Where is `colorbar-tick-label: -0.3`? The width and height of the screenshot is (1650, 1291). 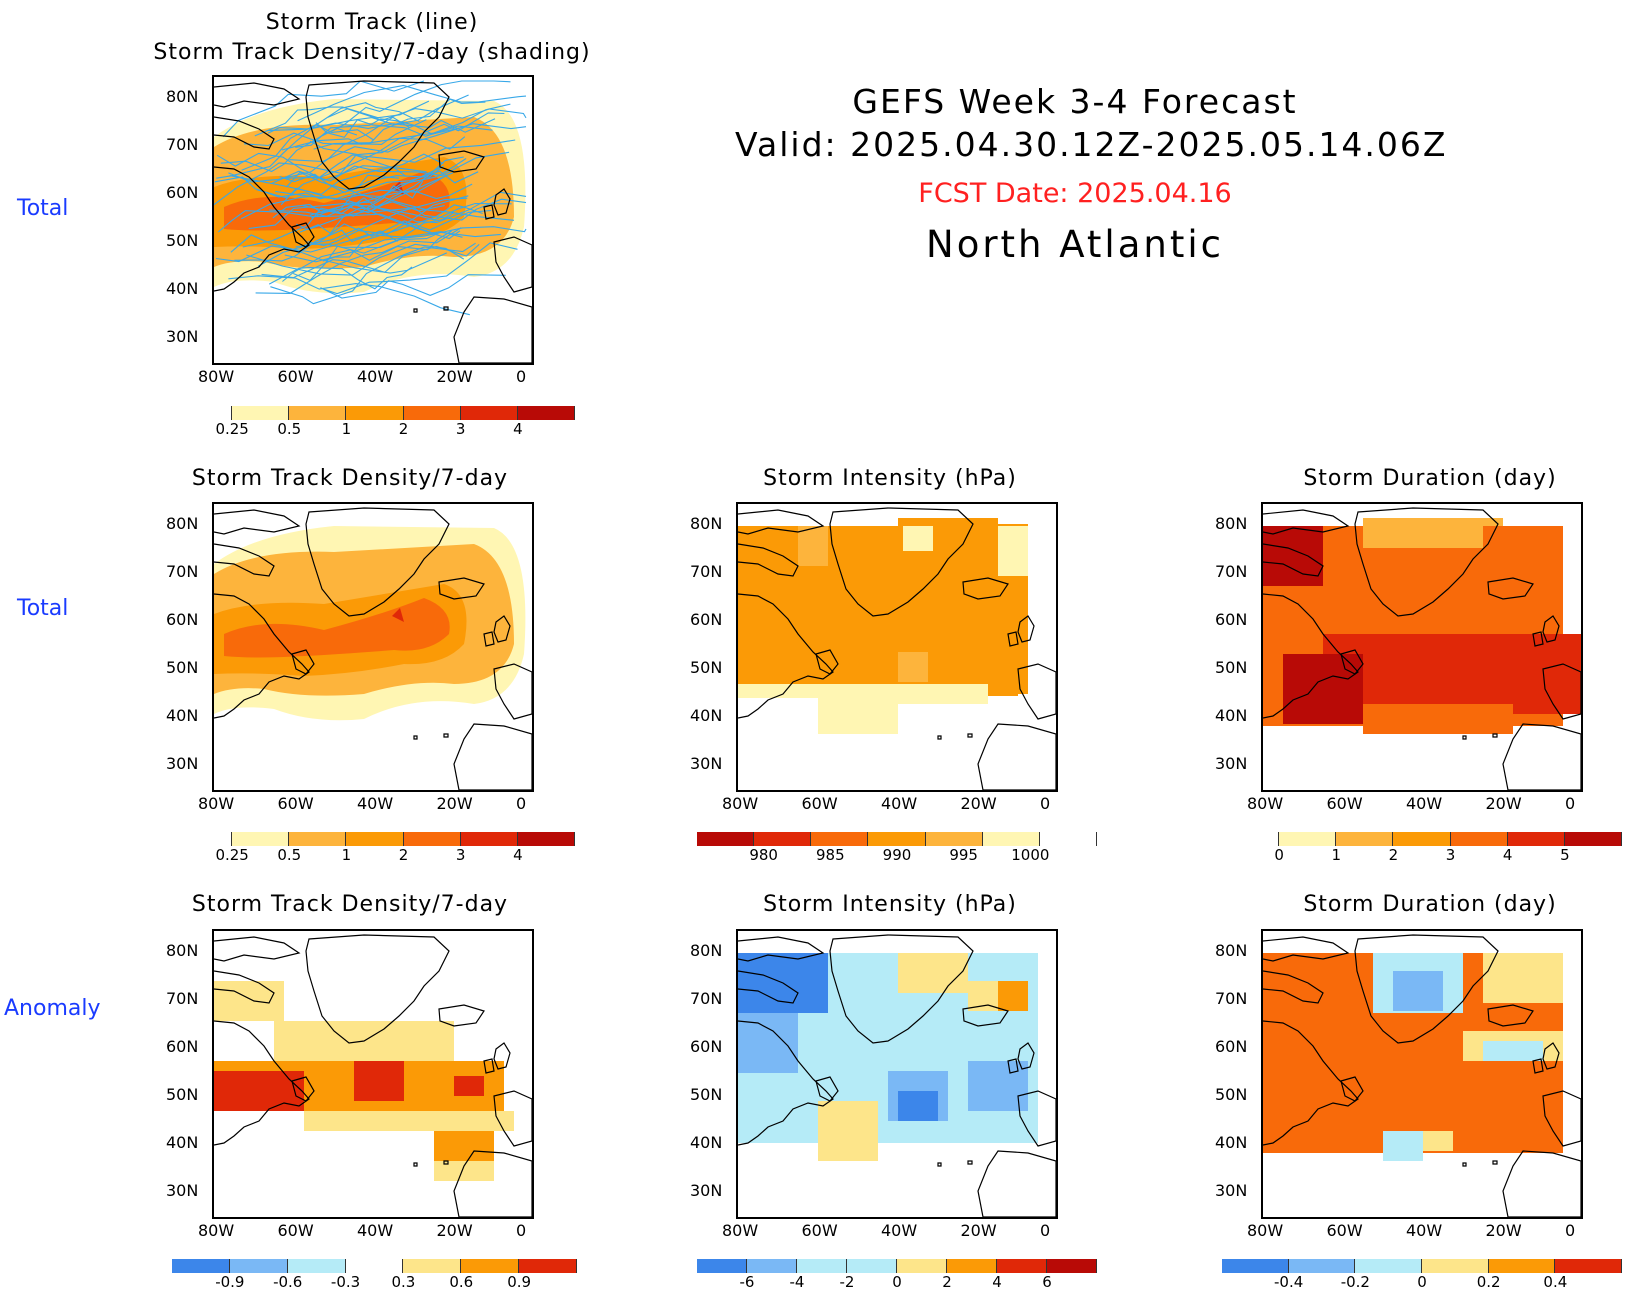
colorbar-tick-label: -0.3 is located at coordinates (345, 1282).